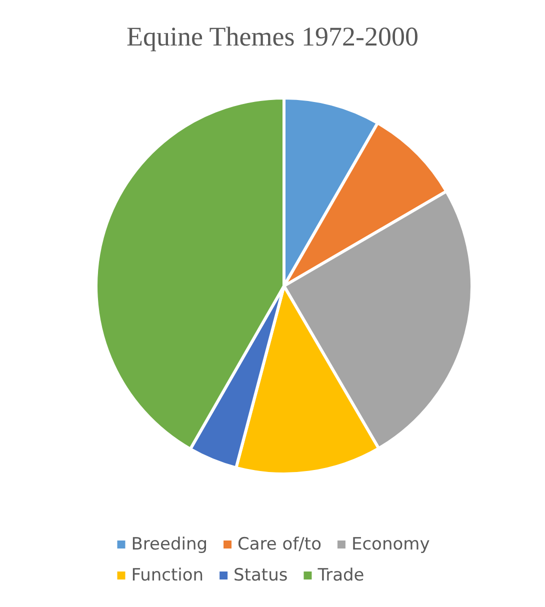 This screenshot has width=545, height=607. I want to click on legend-label: Function, so click(167, 576).